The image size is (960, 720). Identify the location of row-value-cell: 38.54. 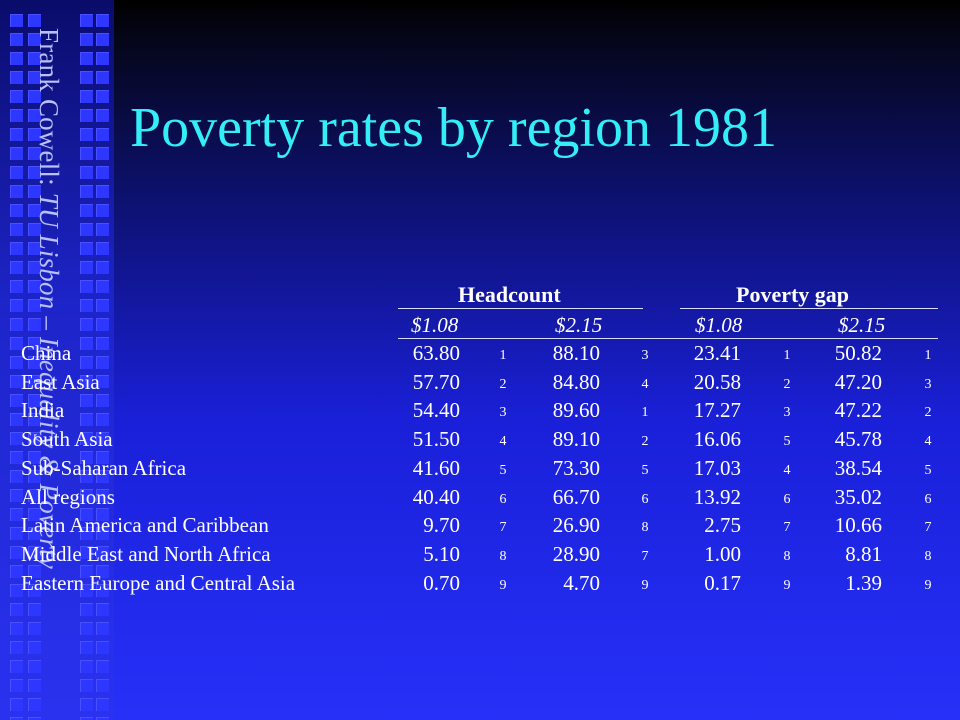
(858, 468).